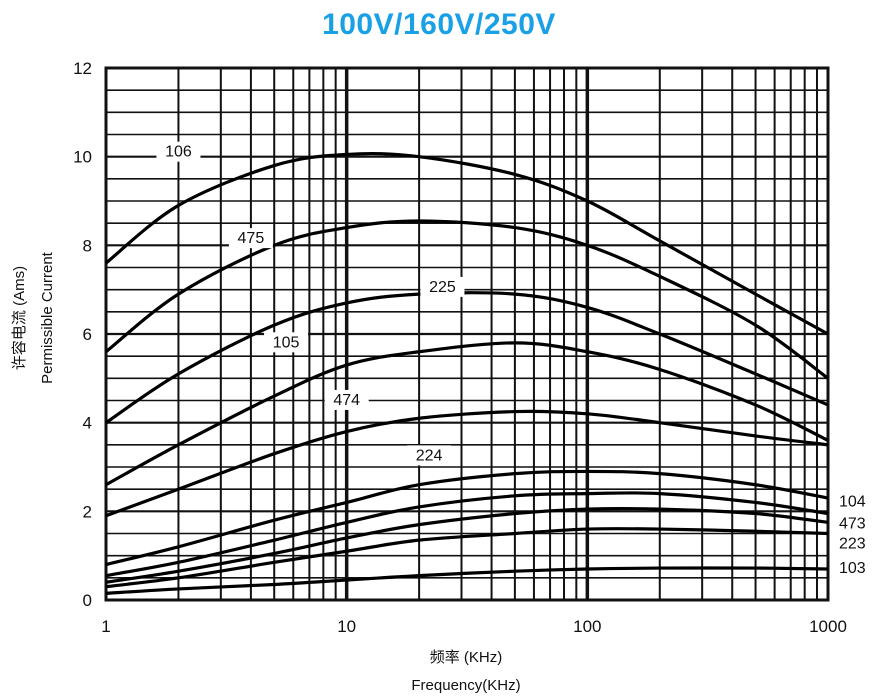 Image resolution: width=878 pixels, height=697 pixels. I want to click on curve-label-223: 223, so click(852, 543).